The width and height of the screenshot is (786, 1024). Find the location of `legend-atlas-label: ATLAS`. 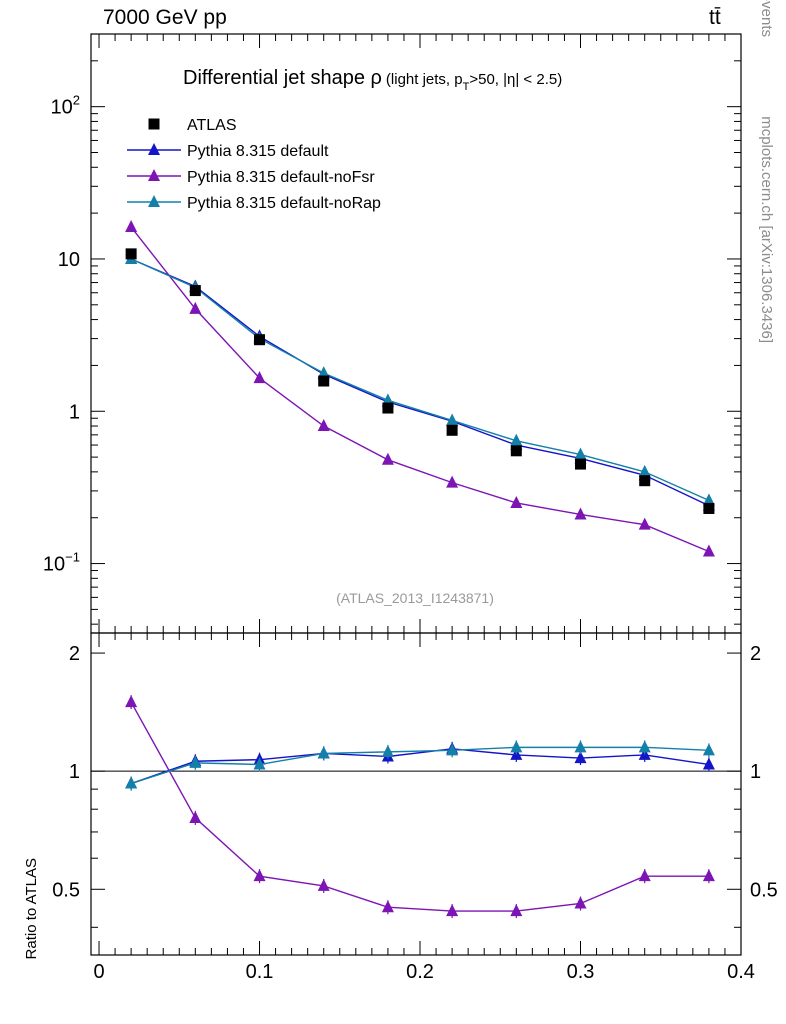

legend-atlas-label: ATLAS is located at coordinates (212, 125).